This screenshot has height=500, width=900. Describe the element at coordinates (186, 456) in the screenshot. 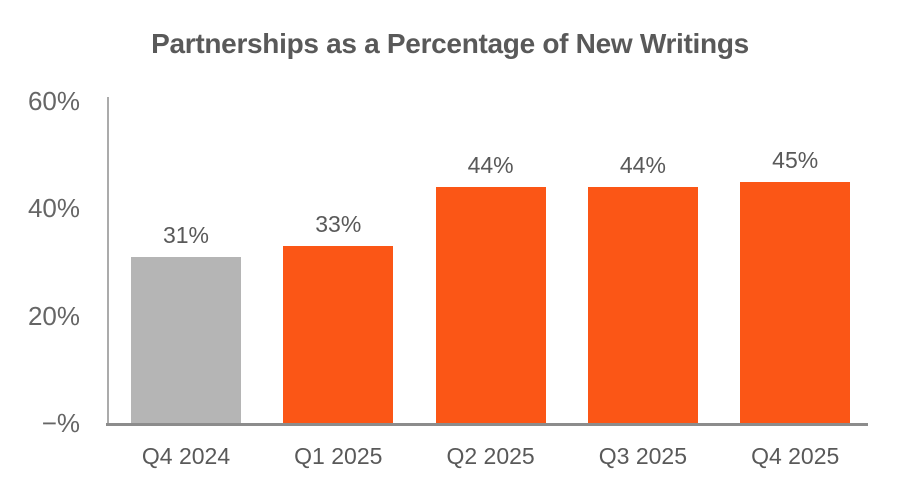

I see `x-axis-label-q4-2024: Q4 2024` at that location.